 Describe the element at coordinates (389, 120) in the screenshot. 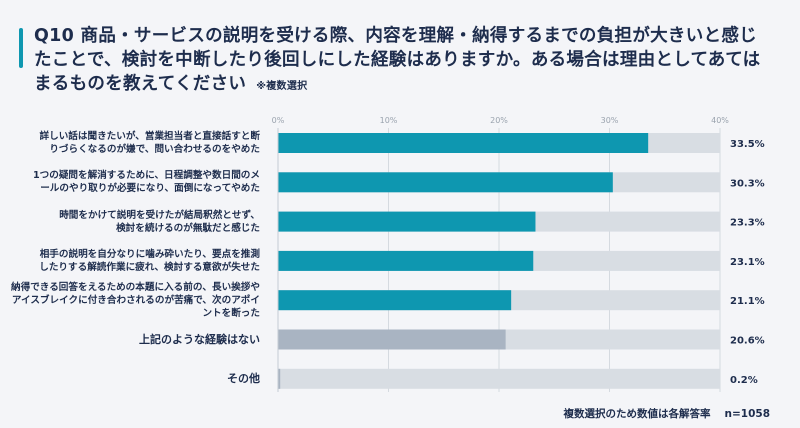

I see `x-tick-label: 10%` at that location.